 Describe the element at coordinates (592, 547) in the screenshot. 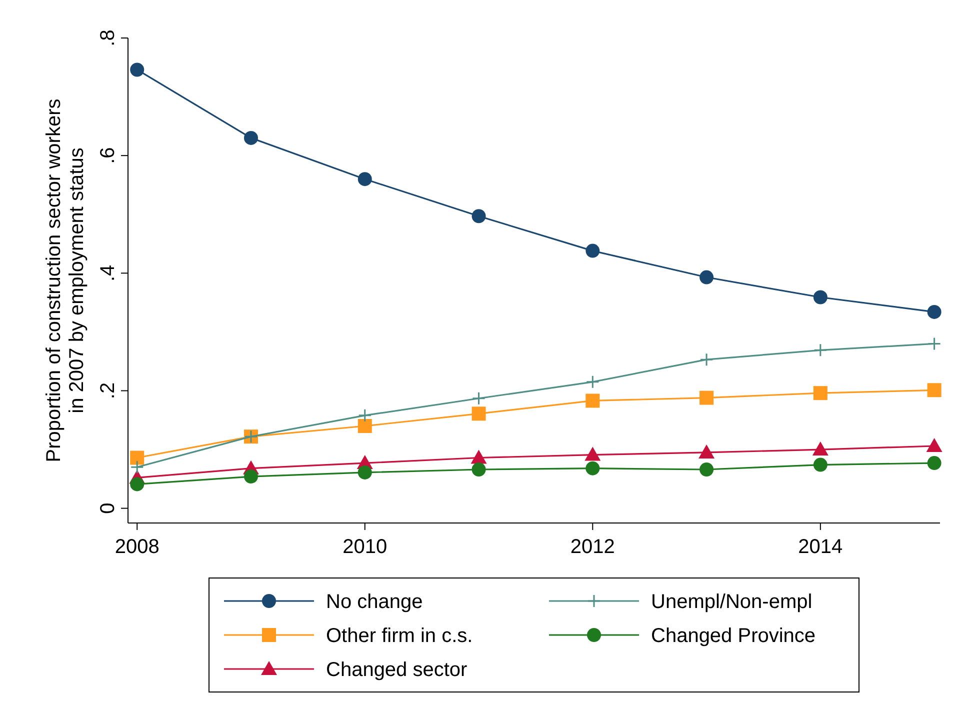

I see `x-tick-label: 2012` at that location.